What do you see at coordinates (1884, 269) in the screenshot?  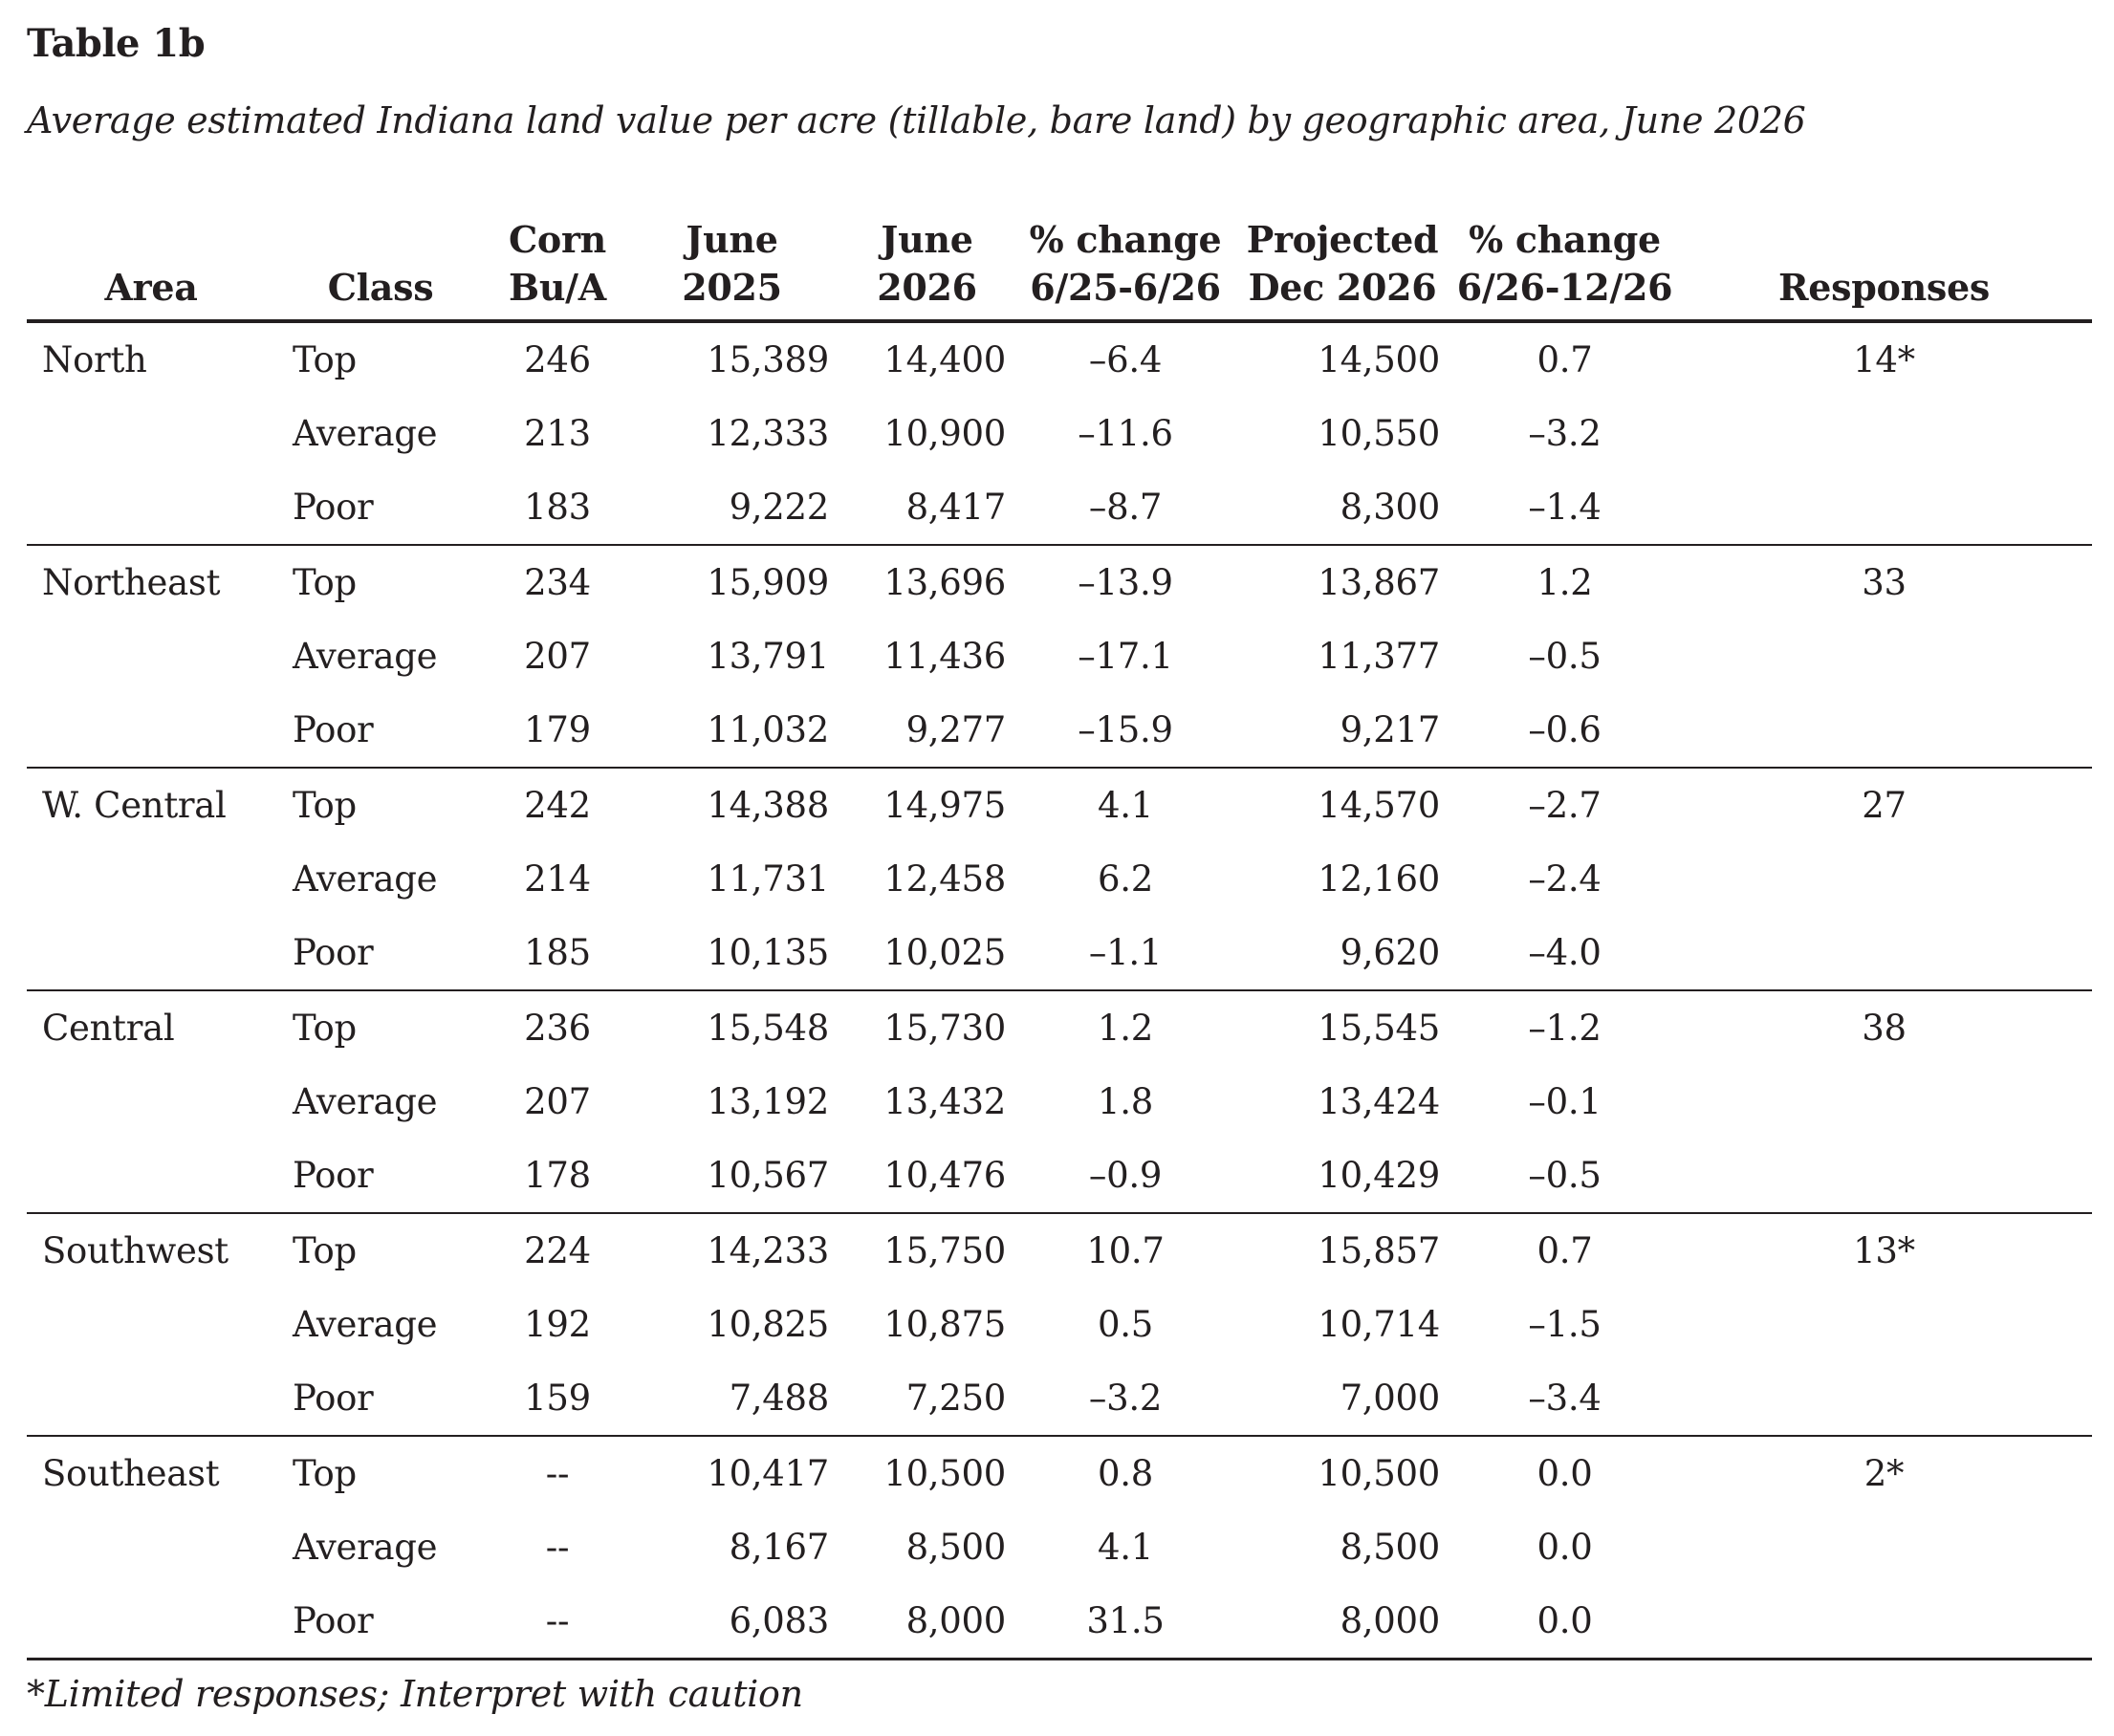 I see `header-responses: Responses` at bounding box center [1884, 269].